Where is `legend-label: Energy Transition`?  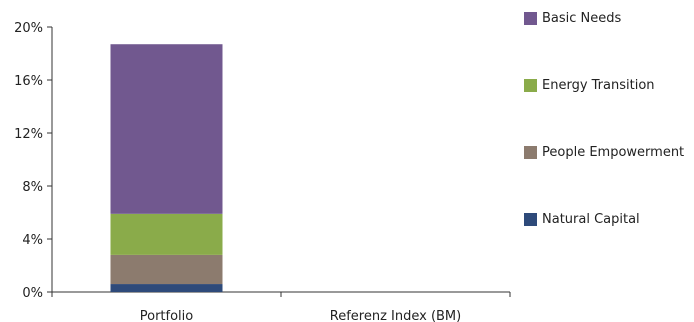 legend-label: Energy Transition is located at coordinates (598, 85).